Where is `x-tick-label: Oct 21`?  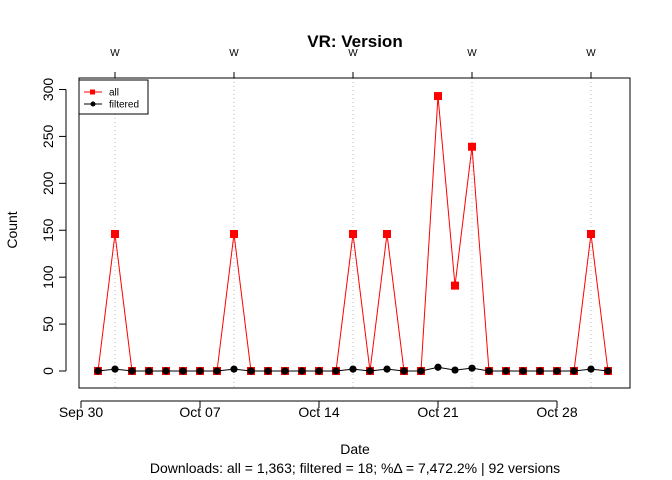 x-tick-label: Oct 21 is located at coordinates (437, 412).